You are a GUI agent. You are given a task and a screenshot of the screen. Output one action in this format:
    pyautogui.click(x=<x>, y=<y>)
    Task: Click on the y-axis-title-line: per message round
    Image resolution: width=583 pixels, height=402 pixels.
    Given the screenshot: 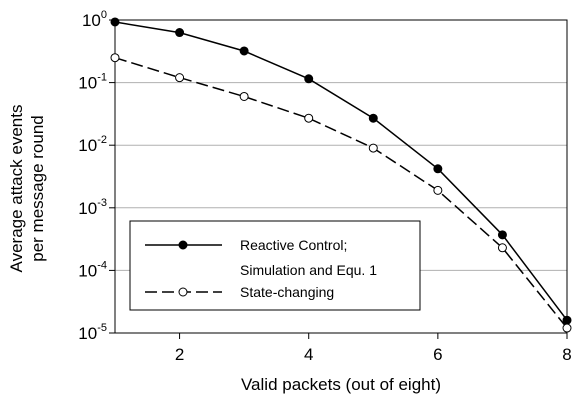 What is the action you would take?
    pyautogui.click(x=37, y=188)
    